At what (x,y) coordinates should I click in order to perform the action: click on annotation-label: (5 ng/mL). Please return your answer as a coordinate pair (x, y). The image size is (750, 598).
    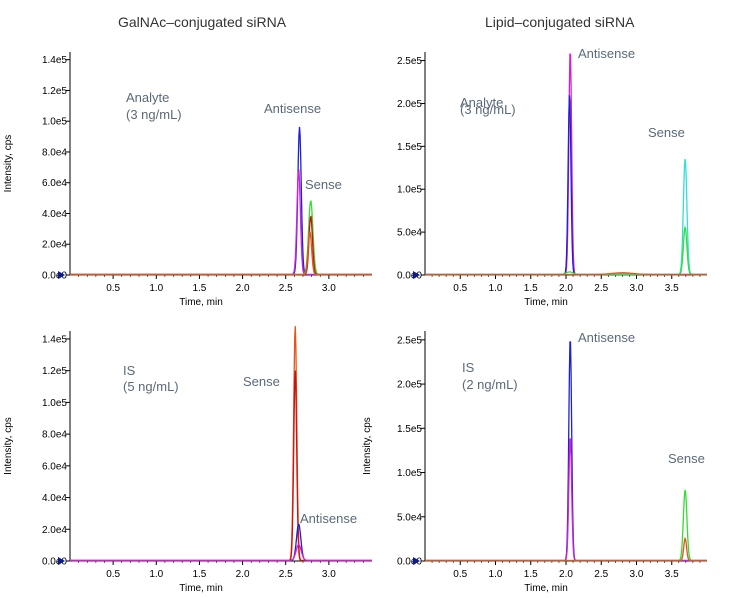
    Looking at the image, I should click on (151, 386).